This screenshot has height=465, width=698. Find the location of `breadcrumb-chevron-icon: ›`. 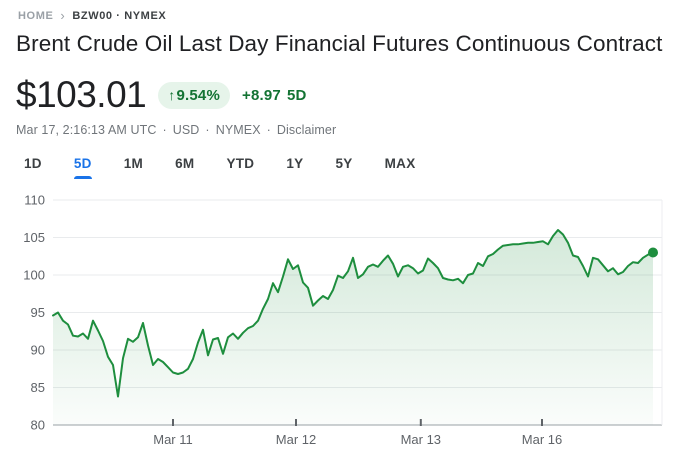

breadcrumb-chevron-icon: › is located at coordinates (63, 15).